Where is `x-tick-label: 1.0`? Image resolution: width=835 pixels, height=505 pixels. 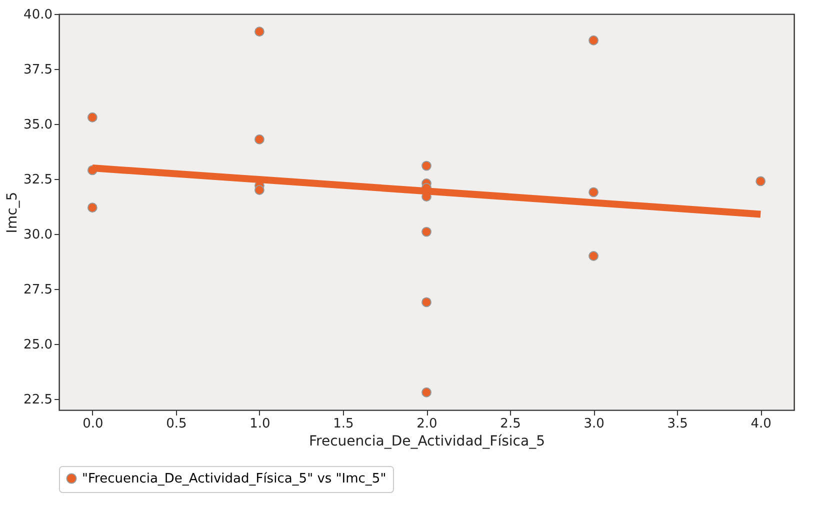
x-tick-label: 1.0 is located at coordinates (260, 424).